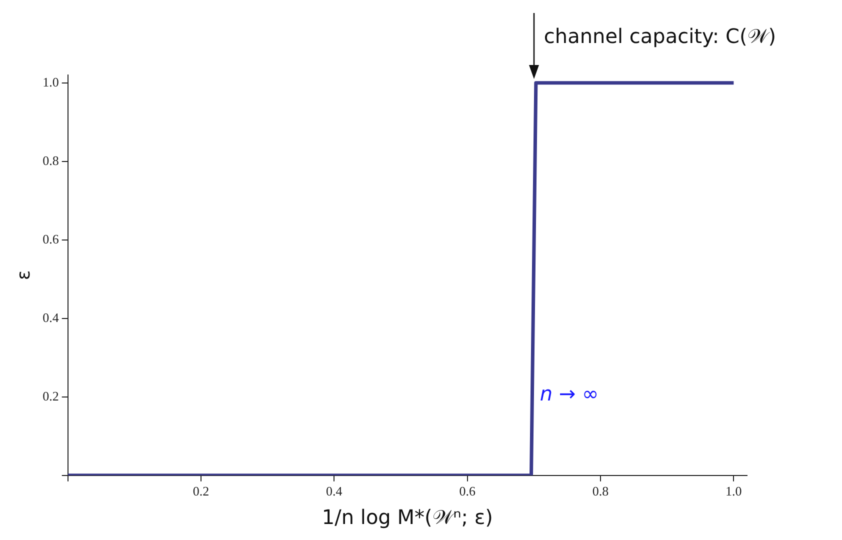  I want to click on y-tick-label: 0.4, so click(51, 317).